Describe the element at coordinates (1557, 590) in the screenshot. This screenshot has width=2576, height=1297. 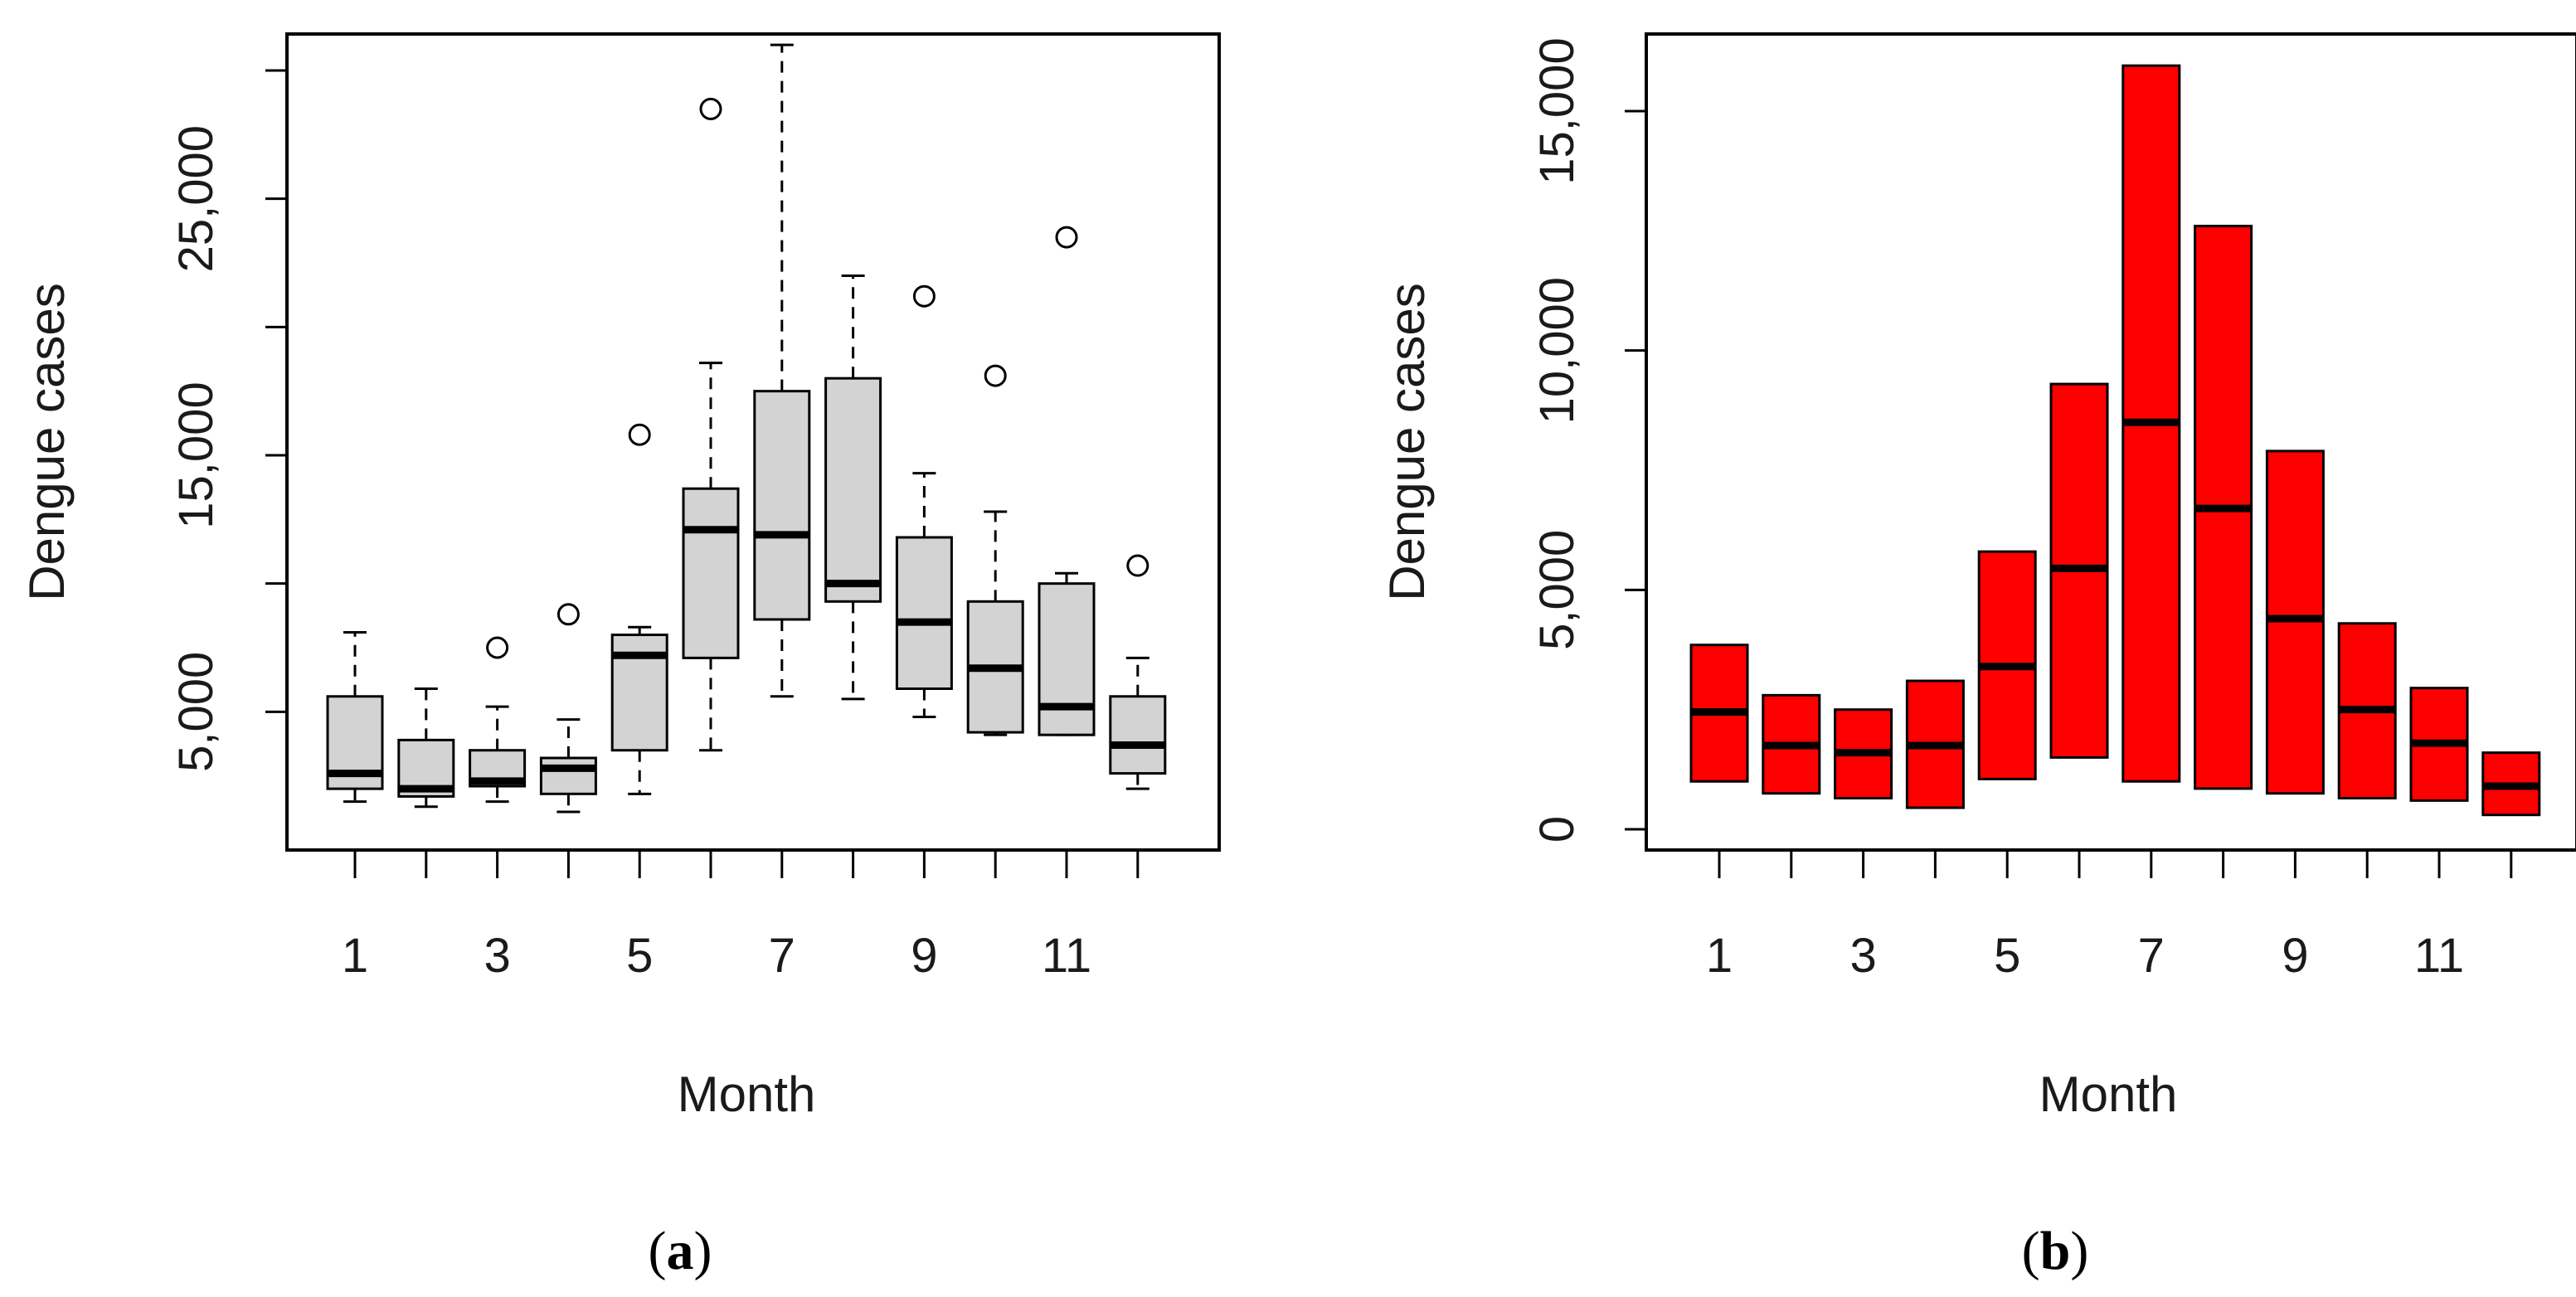
I see `panel-b-y-tick-label-1: 5,000` at that location.